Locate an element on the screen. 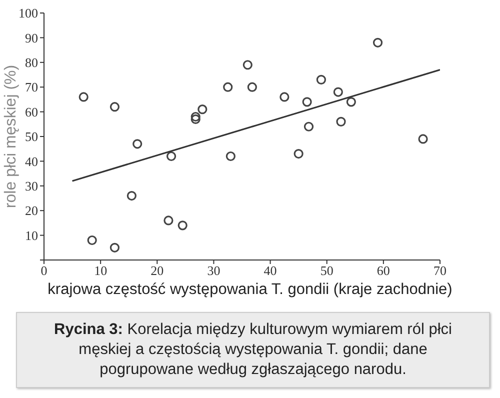 This screenshot has width=500, height=398. y-axis-title: role płci męskiej (%) is located at coordinates (11, 136).